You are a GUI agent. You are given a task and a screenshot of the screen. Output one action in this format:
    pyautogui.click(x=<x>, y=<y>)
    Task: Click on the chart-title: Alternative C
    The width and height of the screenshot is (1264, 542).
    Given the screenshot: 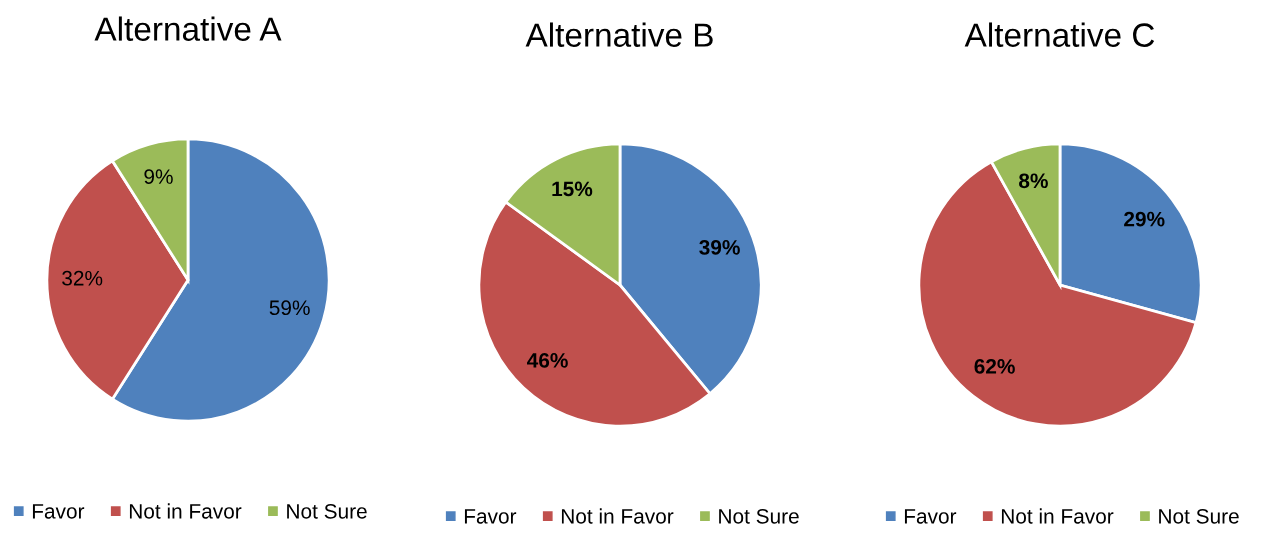 What is the action you would take?
    pyautogui.click(x=1059, y=34)
    